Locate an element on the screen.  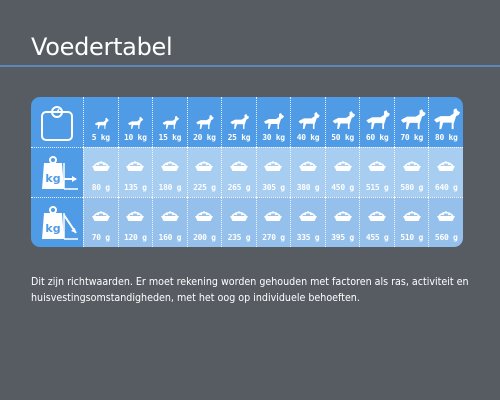
portion-label: 305 g is located at coordinates (273, 187).